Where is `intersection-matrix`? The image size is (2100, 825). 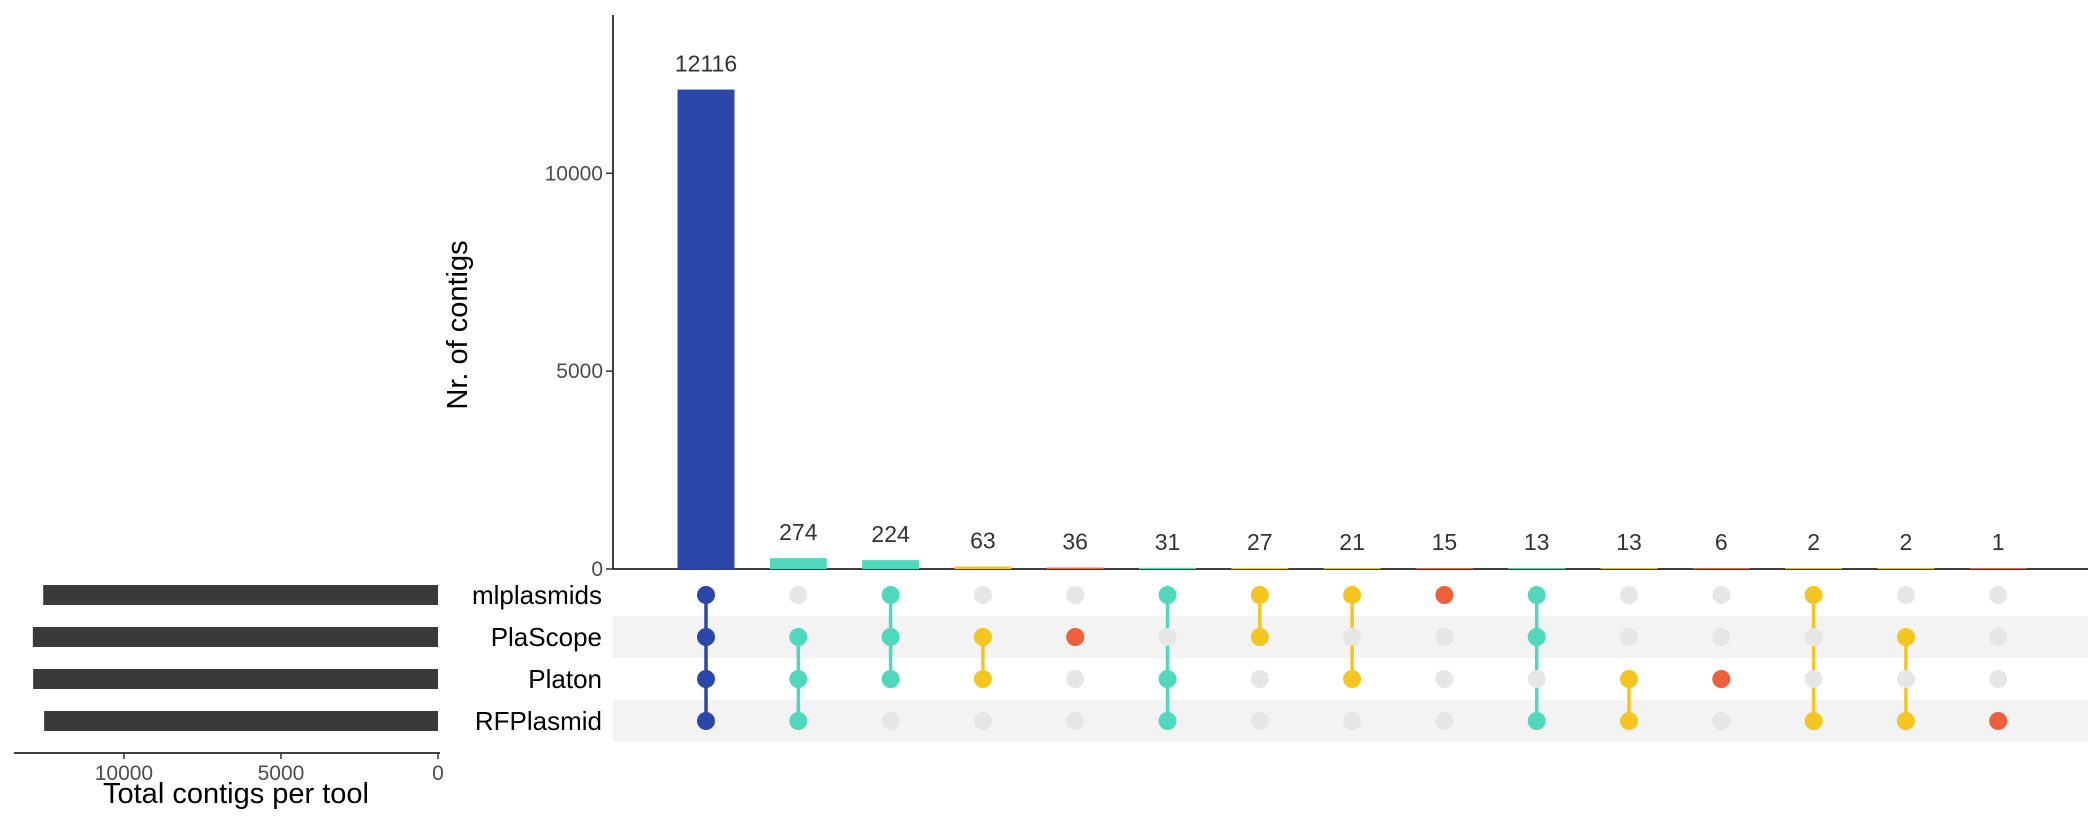 intersection-matrix is located at coordinates (1352, 658).